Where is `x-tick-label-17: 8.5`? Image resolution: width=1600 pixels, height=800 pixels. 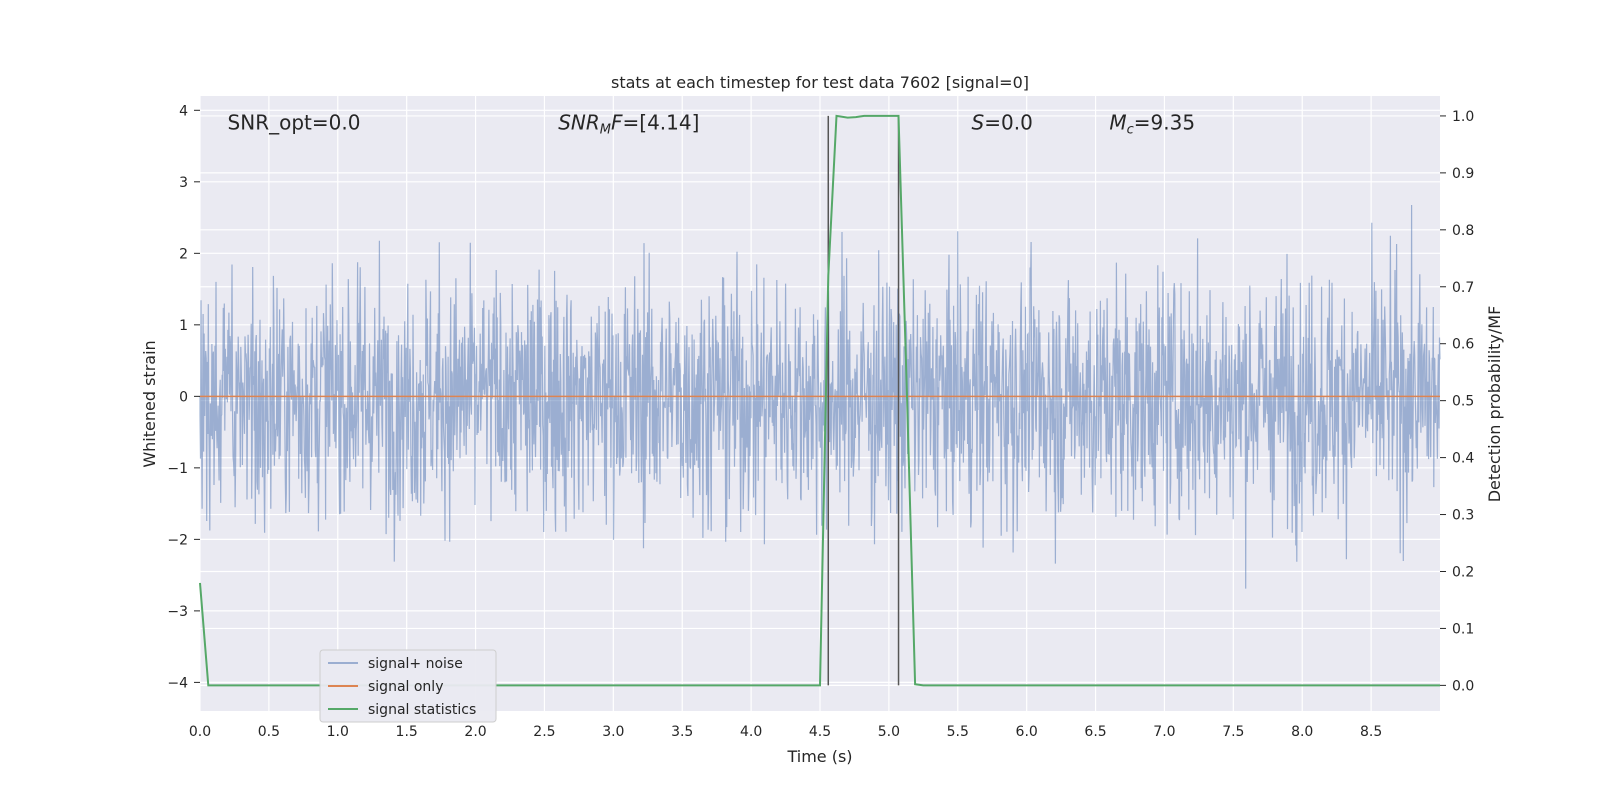
x-tick-label-17: 8.5 is located at coordinates (1371, 732).